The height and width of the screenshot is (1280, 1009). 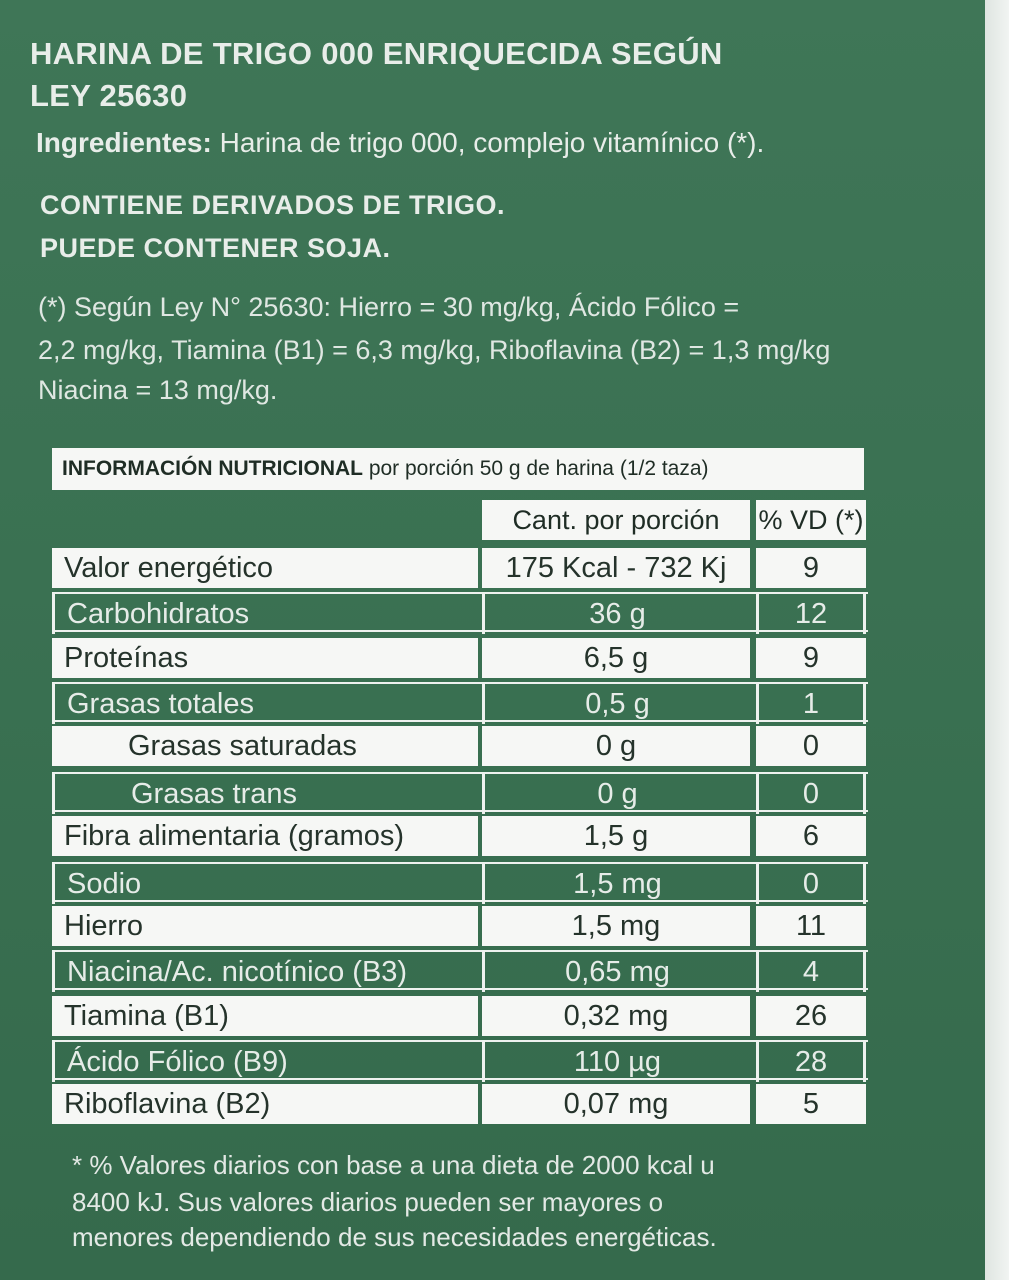 What do you see at coordinates (811, 1104) in the screenshot?
I see `nutrient-vd: 5` at bounding box center [811, 1104].